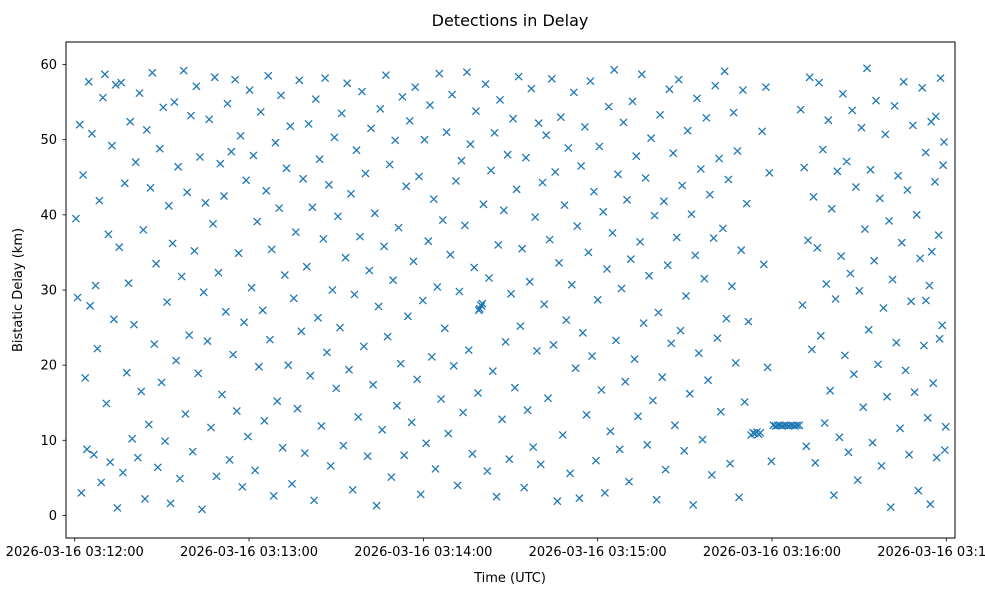 Image resolution: width=985 pixels, height=590 pixels. What do you see at coordinates (423, 552) in the screenshot?
I see `x-tick-label: 2026-03-16 03:14:00` at bounding box center [423, 552].